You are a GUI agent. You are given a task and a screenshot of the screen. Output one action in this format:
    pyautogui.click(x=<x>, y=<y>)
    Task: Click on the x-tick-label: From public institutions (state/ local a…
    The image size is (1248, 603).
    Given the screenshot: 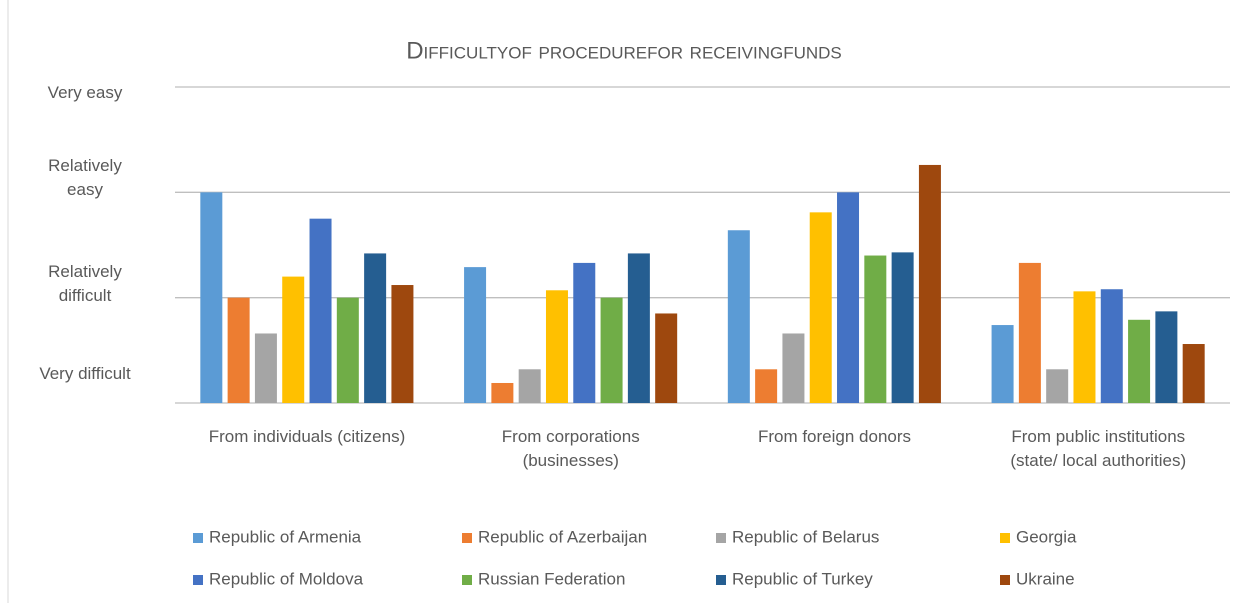 What is the action you would take?
    pyautogui.click(x=1098, y=448)
    